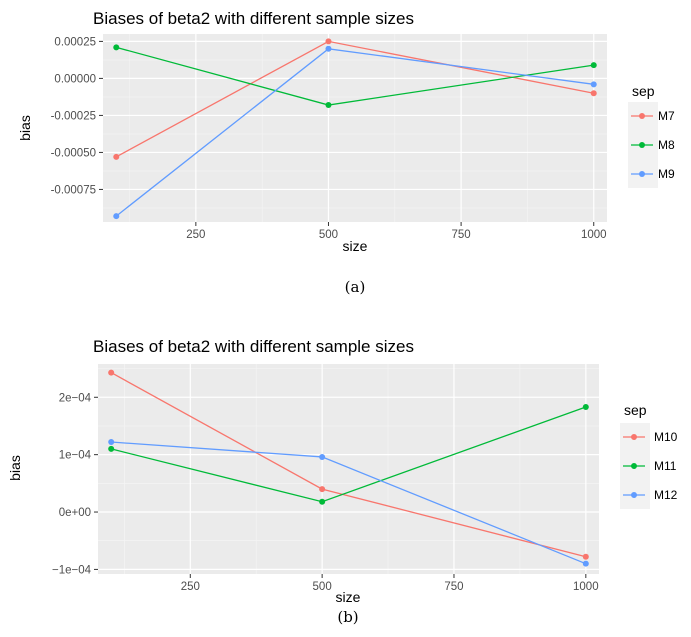 This screenshot has height=637, width=691. What do you see at coordinates (355, 287) in the screenshot?
I see `chart-a-caption: (a)` at bounding box center [355, 287].